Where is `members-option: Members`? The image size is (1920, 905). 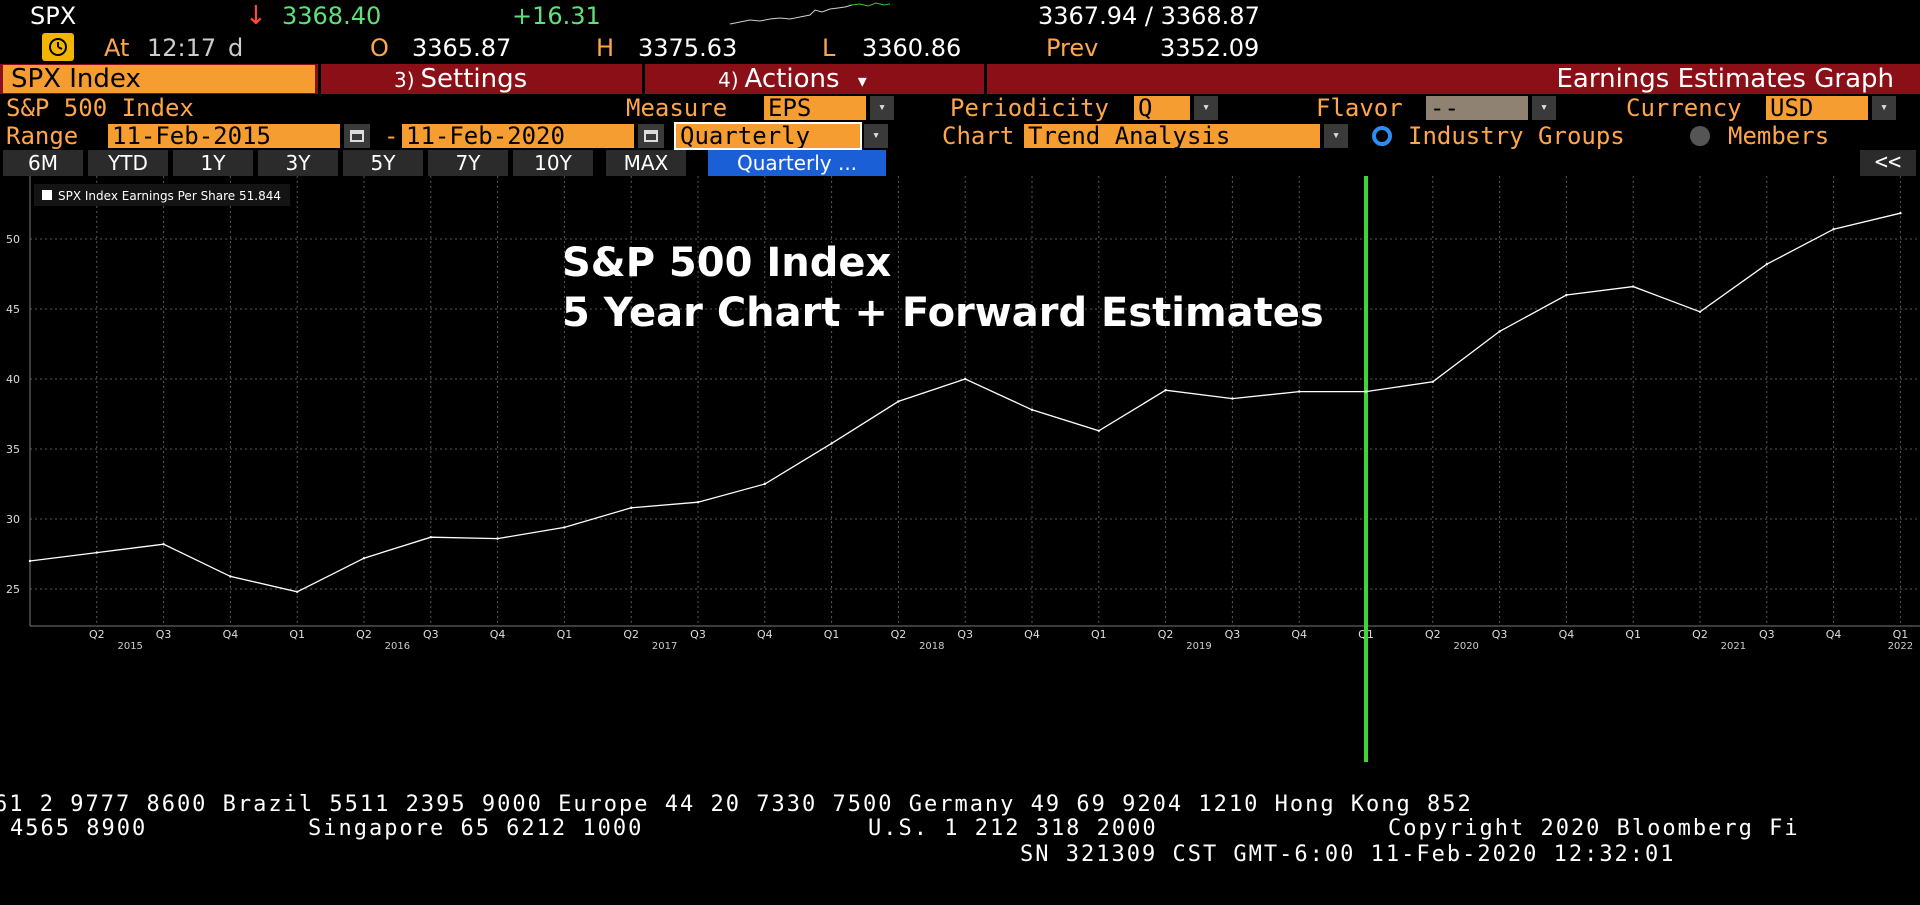 members-option: Members is located at coordinates (1779, 136).